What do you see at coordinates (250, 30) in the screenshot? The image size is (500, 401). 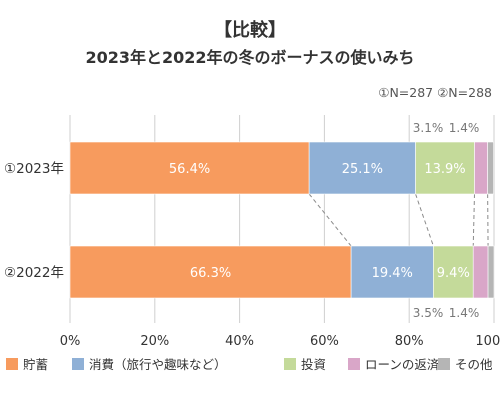 I see `chart-title: 【比較】` at bounding box center [250, 30].